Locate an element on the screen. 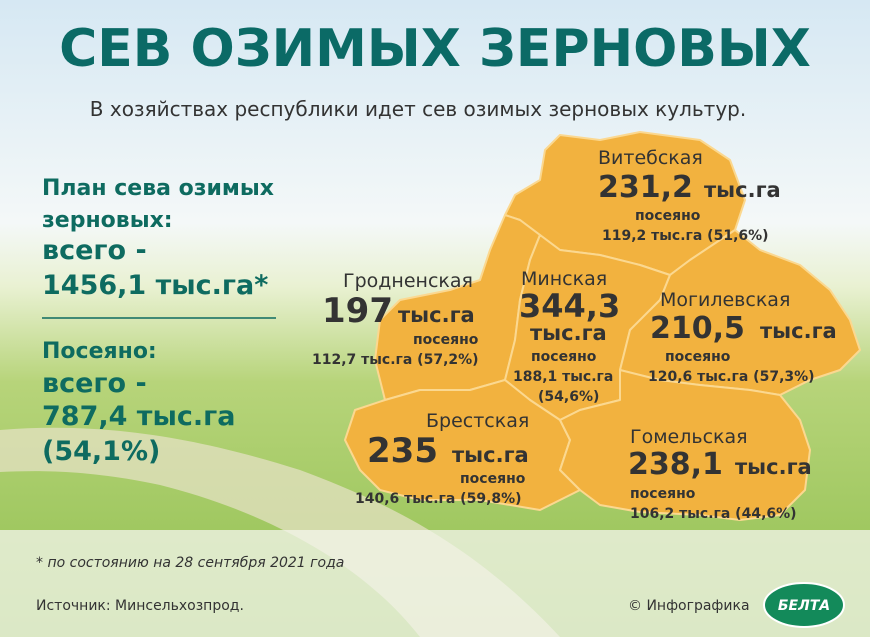  region-plan: 197 is located at coordinates (357, 311).